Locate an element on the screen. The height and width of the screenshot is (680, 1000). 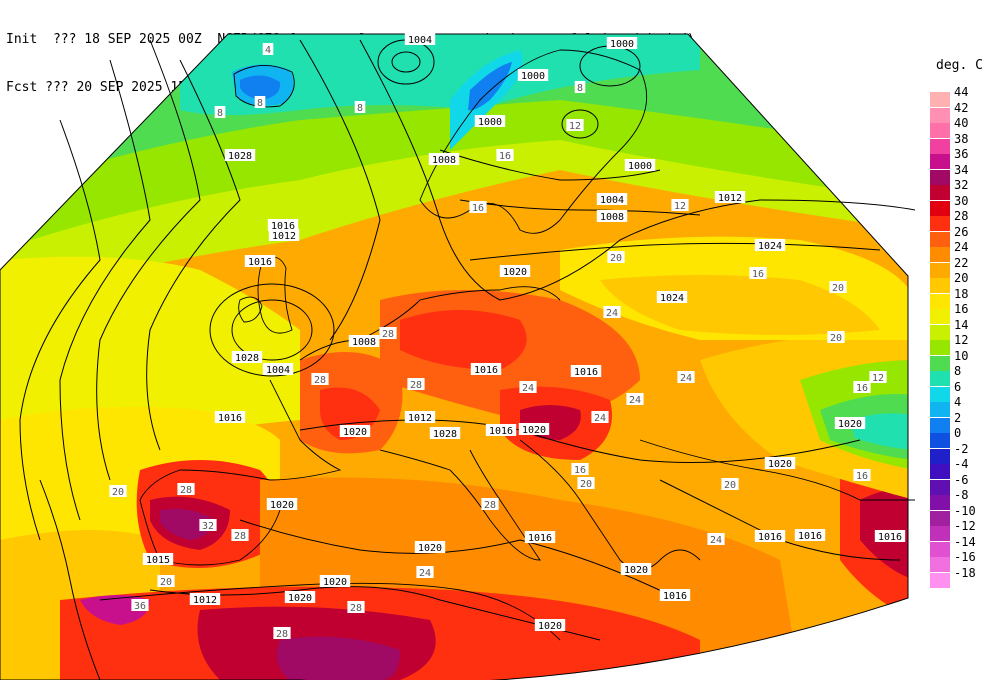
legend-level: 40 is located at coordinates (965, 127).